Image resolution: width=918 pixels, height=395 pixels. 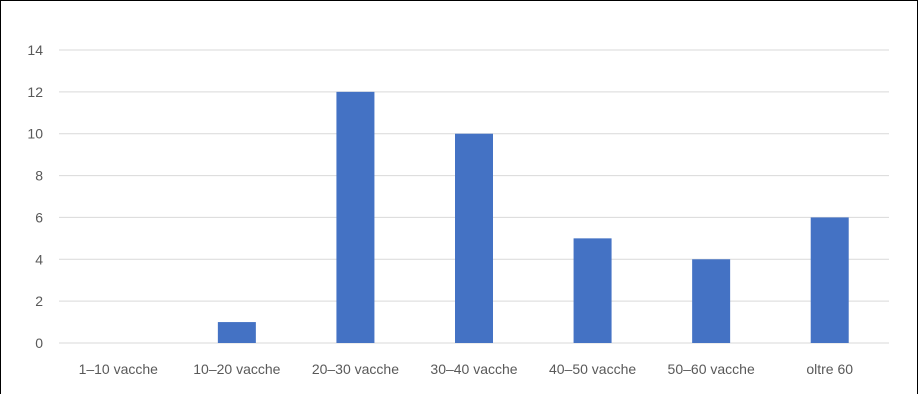 What do you see at coordinates (592, 369) in the screenshot?
I see `x-tick-label: 40–50 vacche` at bounding box center [592, 369].